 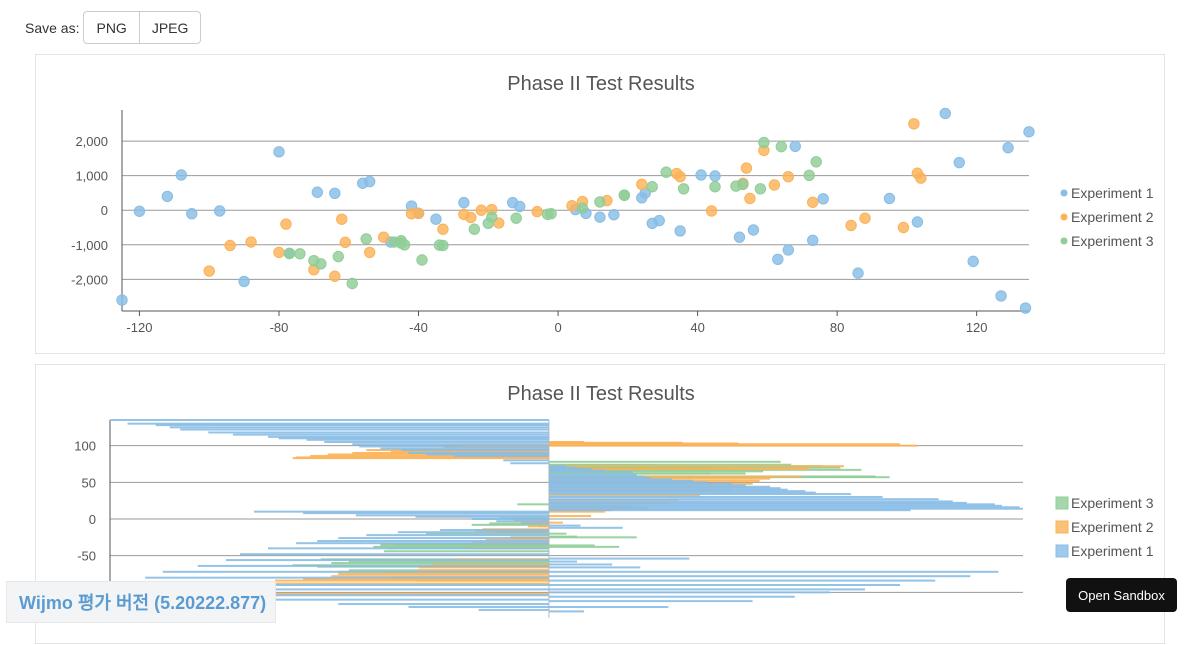 I want to click on y-tick-label: 0, so click(x=104, y=210).